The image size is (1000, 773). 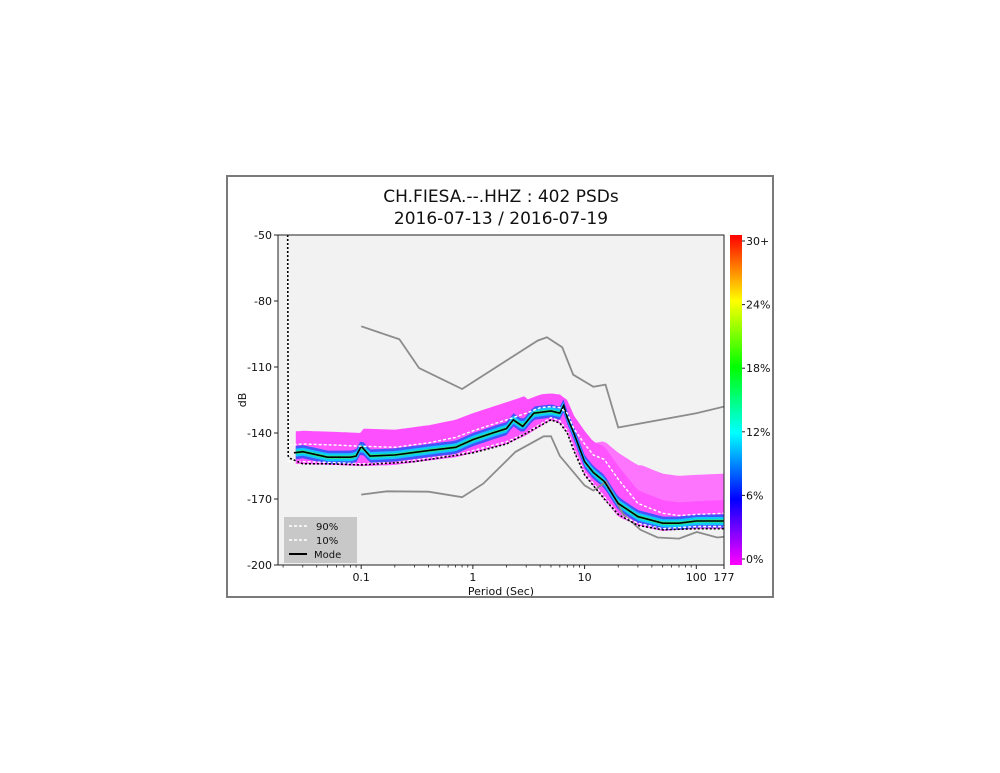 I want to click on colorbar-tick-label: 6%, so click(x=754, y=495).